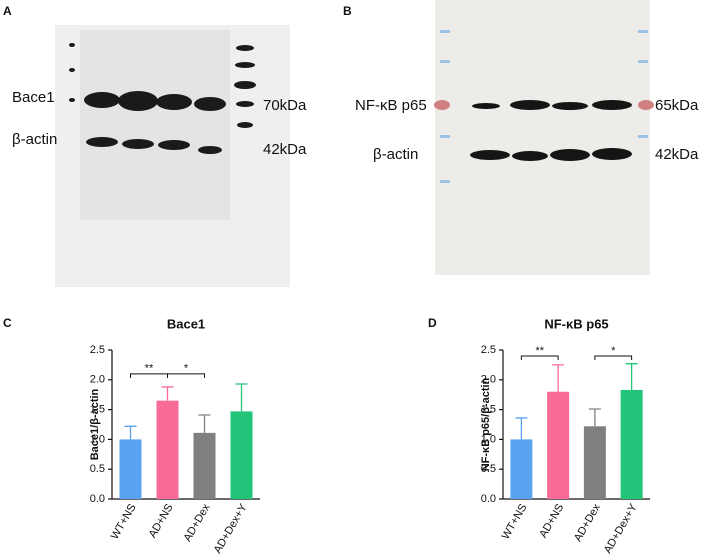 Image resolution: width=701 pixels, height=557 pixels. Describe the element at coordinates (95, 424) in the screenshot. I see `y-axis-label: Bace1/β-actin` at that location.